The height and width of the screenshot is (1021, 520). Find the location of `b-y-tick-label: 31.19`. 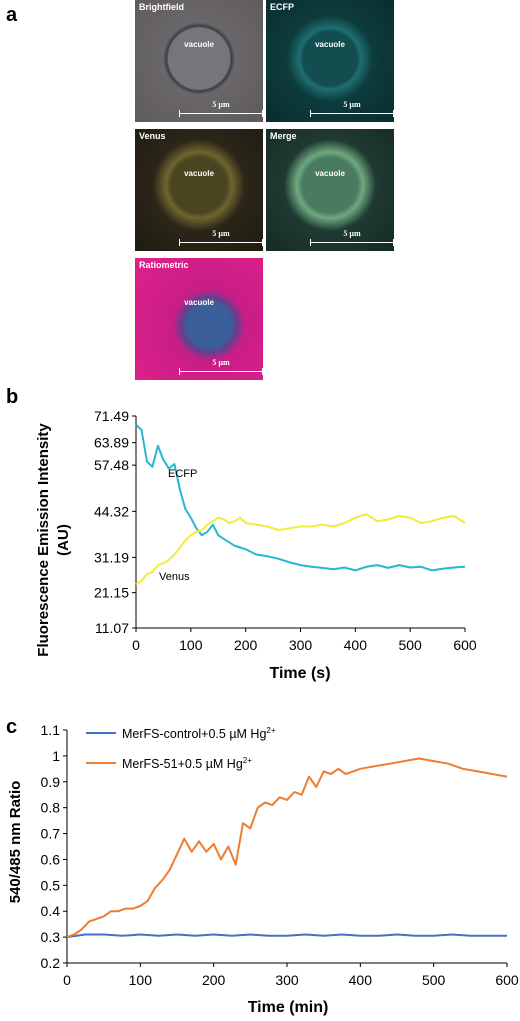

b-y-tick-label: 31.19 is located at coordinates (111, 557).